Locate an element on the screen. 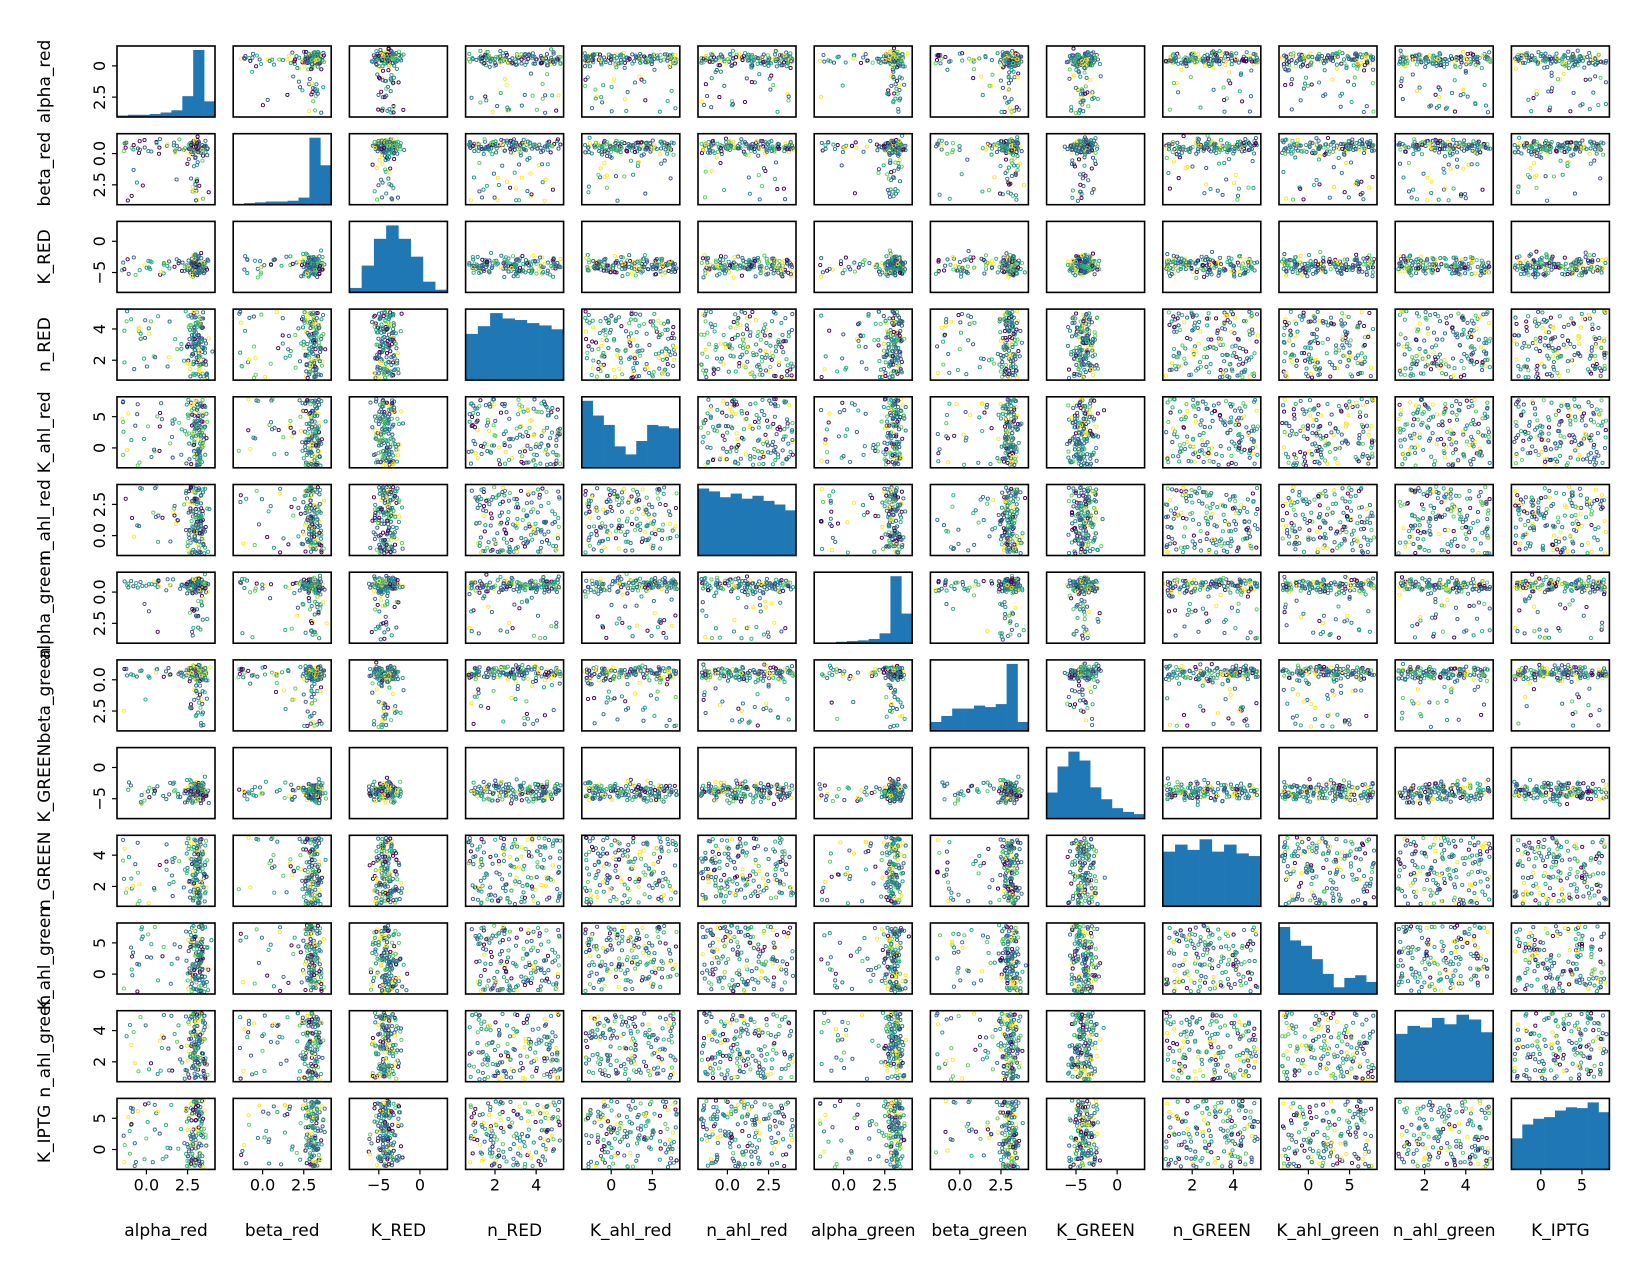  panel-K_RED-vs-alpha_red is located at coordinates (166, 257).